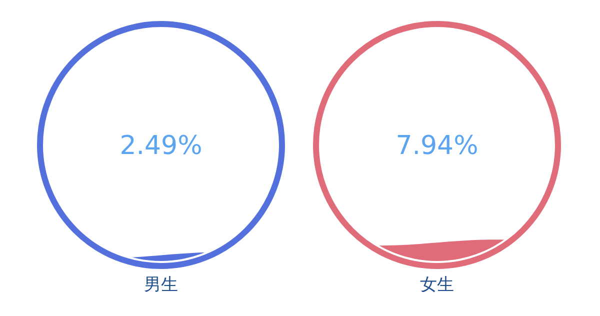 The height and width of the screenshot is (316, 600). What do you see at coordinates (437, 285) in the screenshot?
I see `category-label: 女生` at bounding box center [437, 285].